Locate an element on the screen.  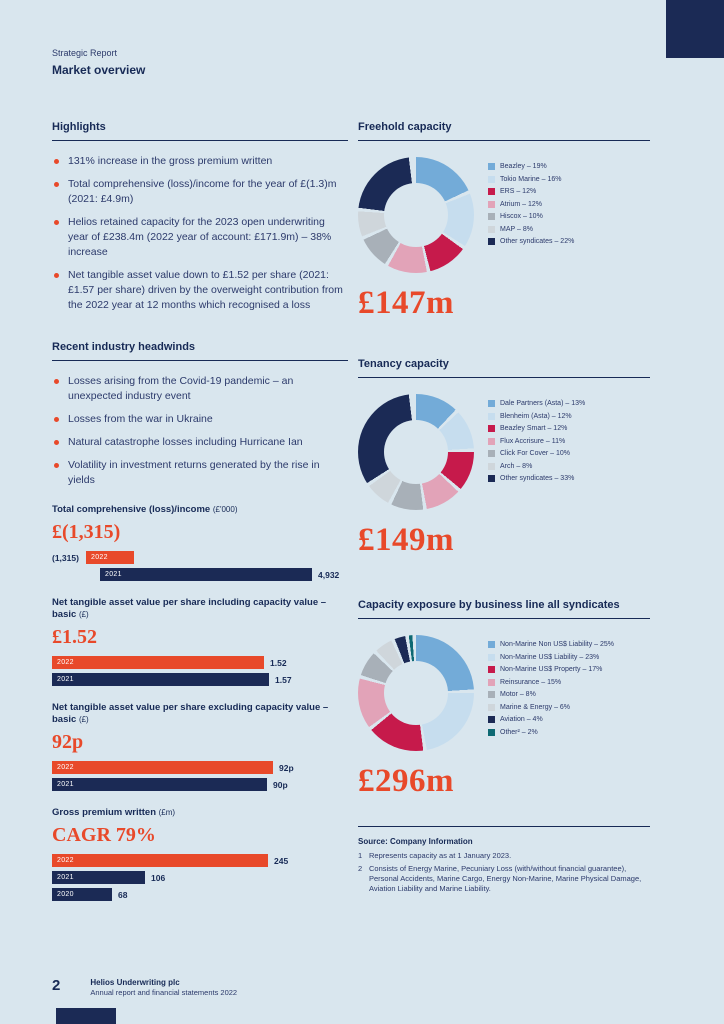
footnote-number: 1 is located at coordinates (360, 855).